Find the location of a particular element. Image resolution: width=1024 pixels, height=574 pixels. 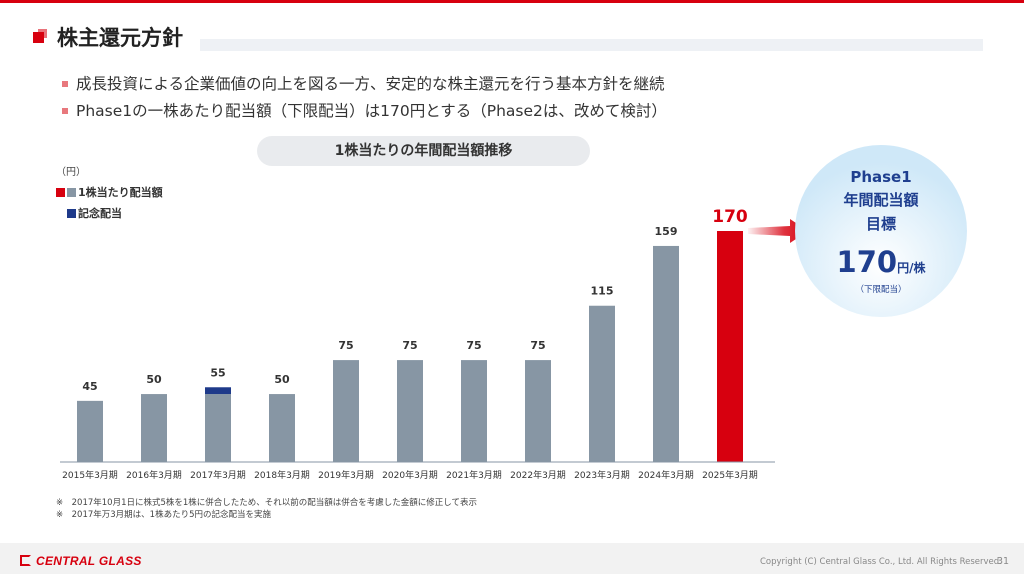

x-tick-label-8: 2022年3月期 is located at coordinates (538, 475).